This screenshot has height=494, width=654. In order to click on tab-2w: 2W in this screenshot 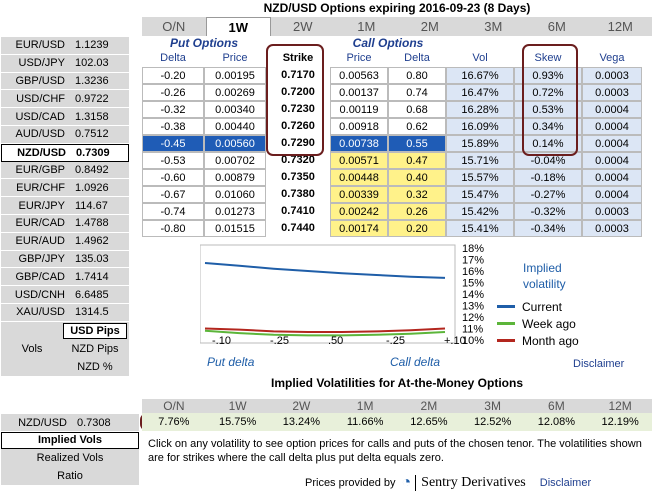, I will do `click(303, 26)`.